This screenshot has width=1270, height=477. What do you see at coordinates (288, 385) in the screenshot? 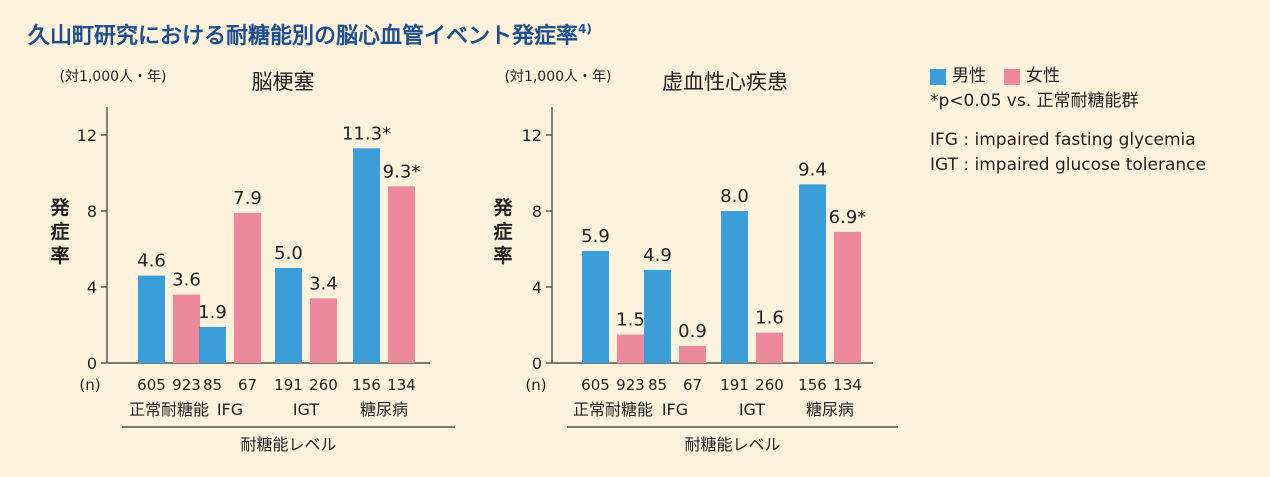
I see `chart1-n-label: 191` at bounding box center [288, 385].